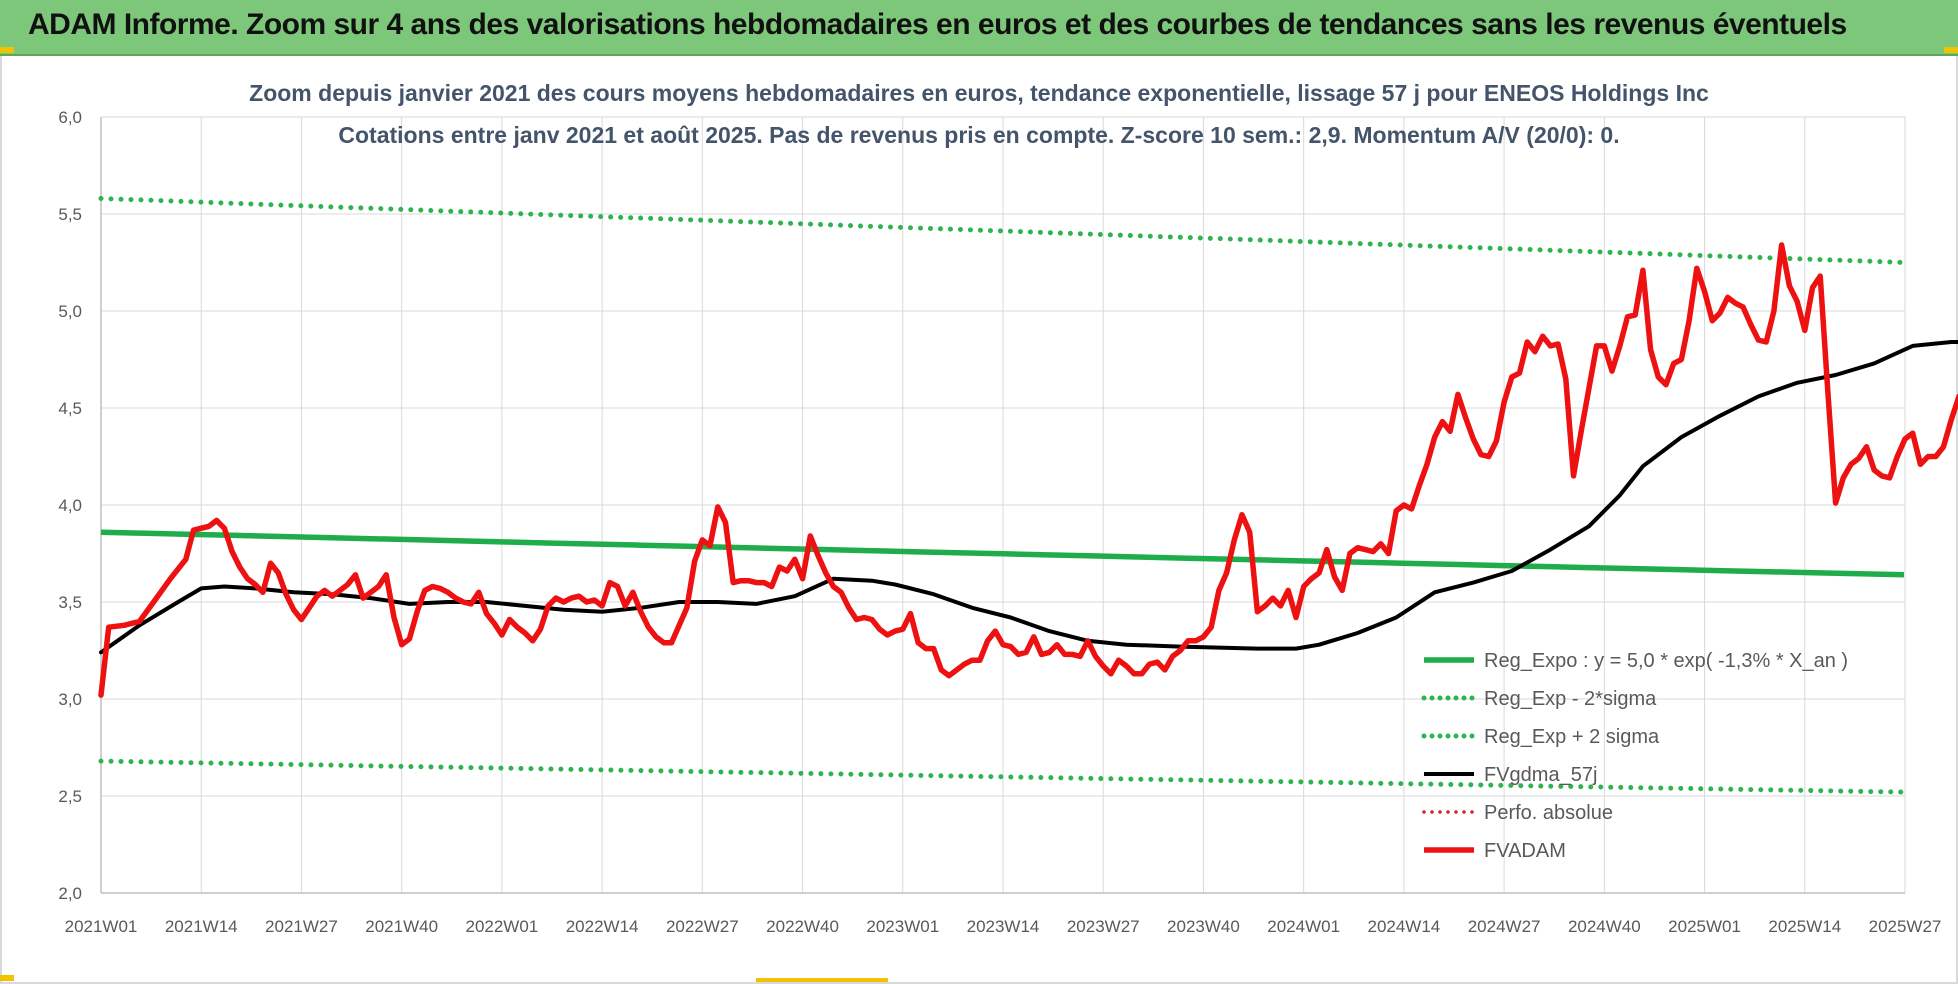 The image size is (1958, 984). I want to click on y-tick-label: 2,0, so click(70, 893).